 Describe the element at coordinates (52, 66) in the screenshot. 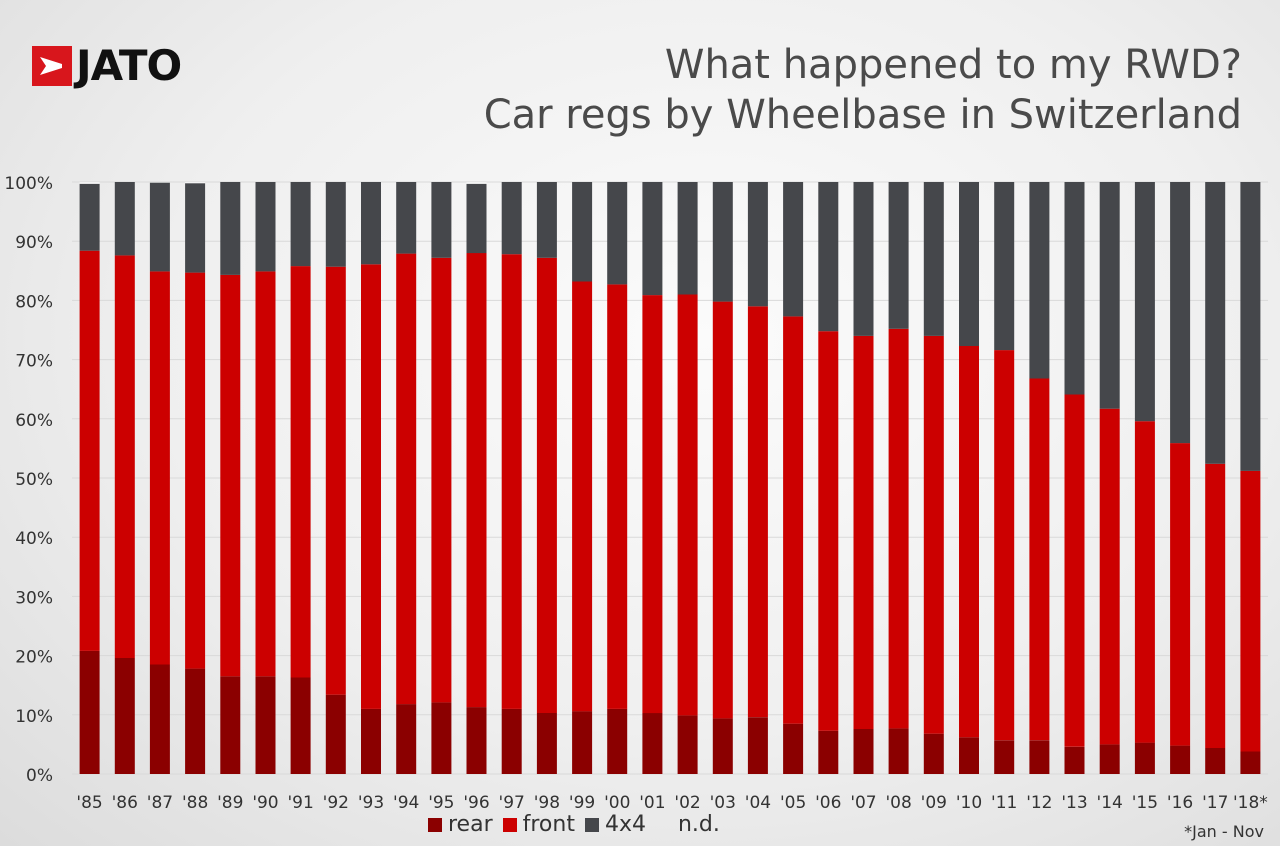

I see `jato-logo-mark-icon` at that location.